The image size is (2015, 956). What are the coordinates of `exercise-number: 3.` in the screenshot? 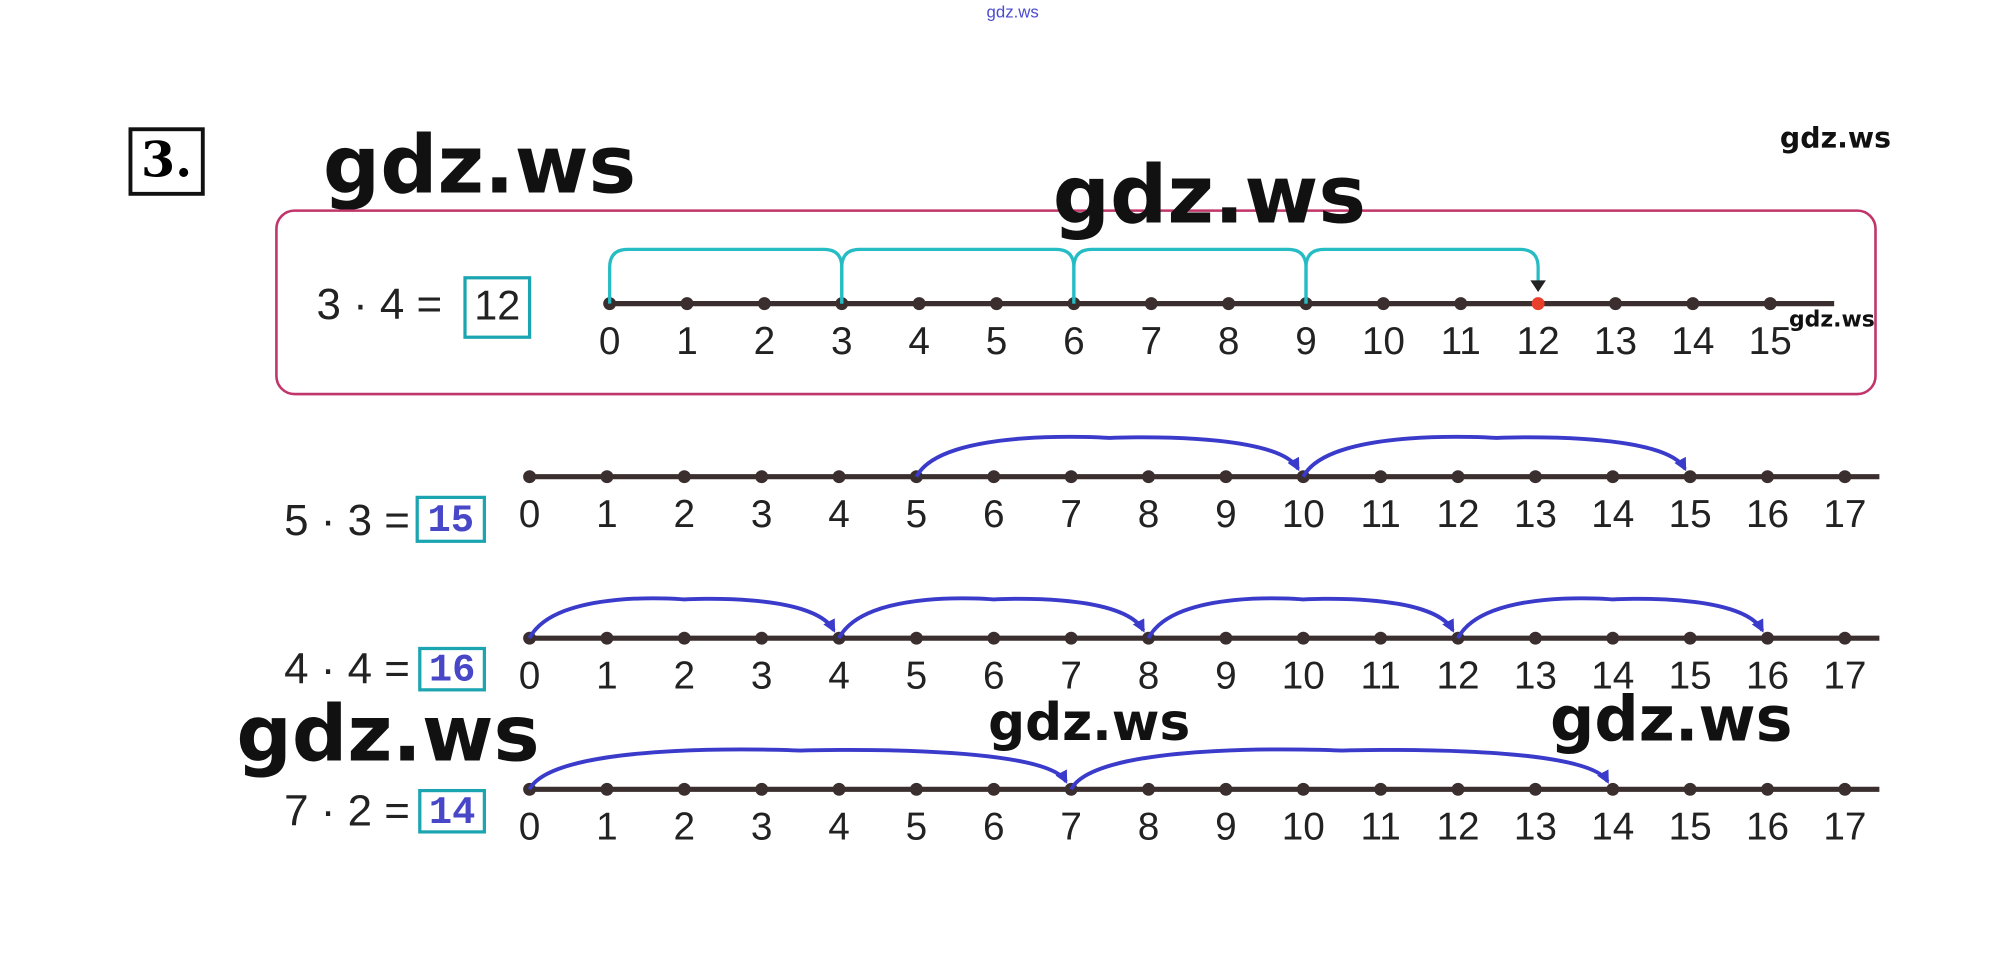 It's located at (166, 160).